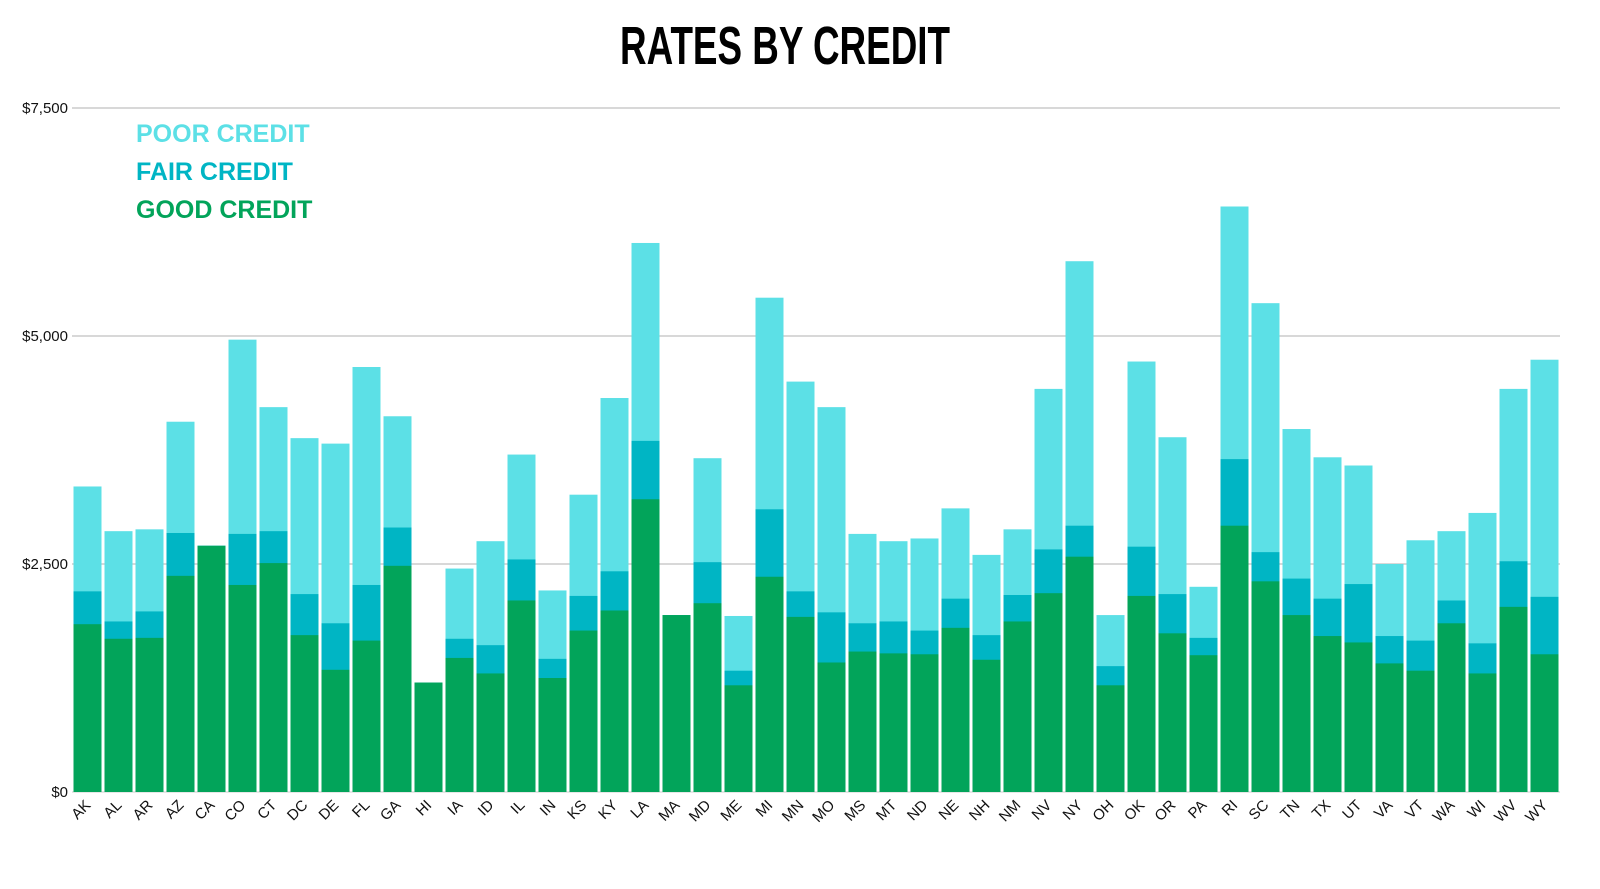 The height and width of the screenshot is (889, 1600). What do you see at coordinates (823, 811) in the screenshot?
I see `x-tick-label: MO` at bounding box center [823, 811].